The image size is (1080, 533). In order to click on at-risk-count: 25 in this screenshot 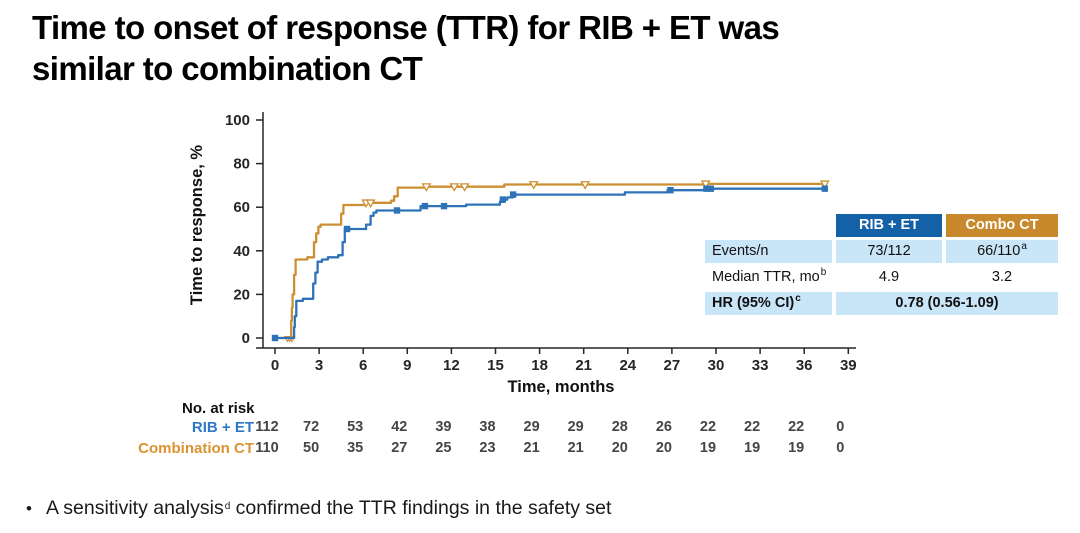, I will do `click(443, 448)`.